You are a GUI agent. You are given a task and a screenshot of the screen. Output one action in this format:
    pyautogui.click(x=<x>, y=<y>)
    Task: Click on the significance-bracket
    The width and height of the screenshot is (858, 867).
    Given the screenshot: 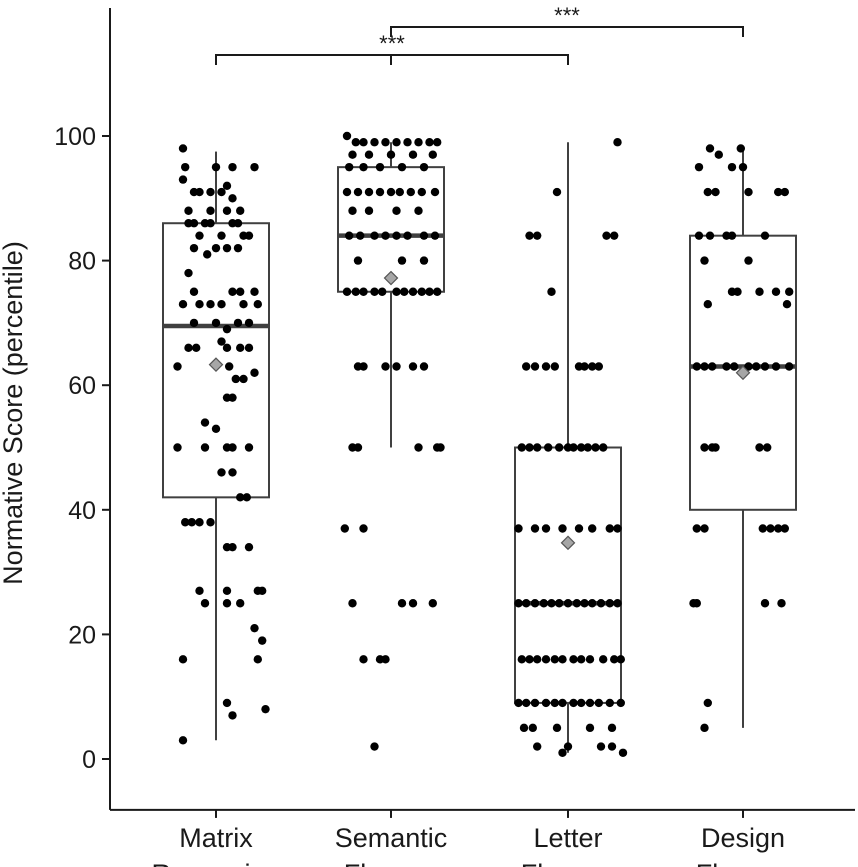 What is the action you would take?
    pyautogui.click(x=567, y=31)
    